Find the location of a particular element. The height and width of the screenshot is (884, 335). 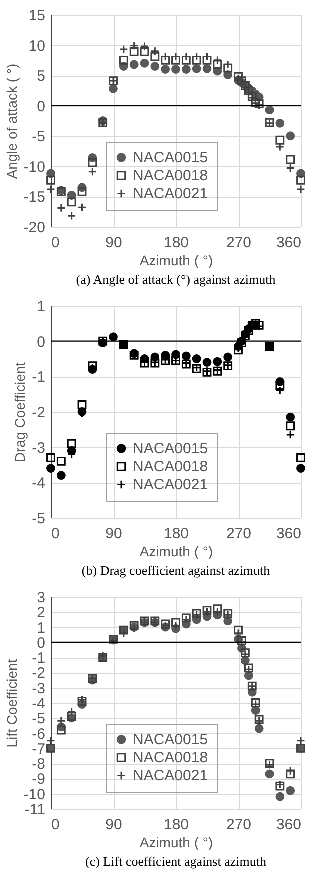

y-tick-label: -15 is located at coordinates (35, 197).